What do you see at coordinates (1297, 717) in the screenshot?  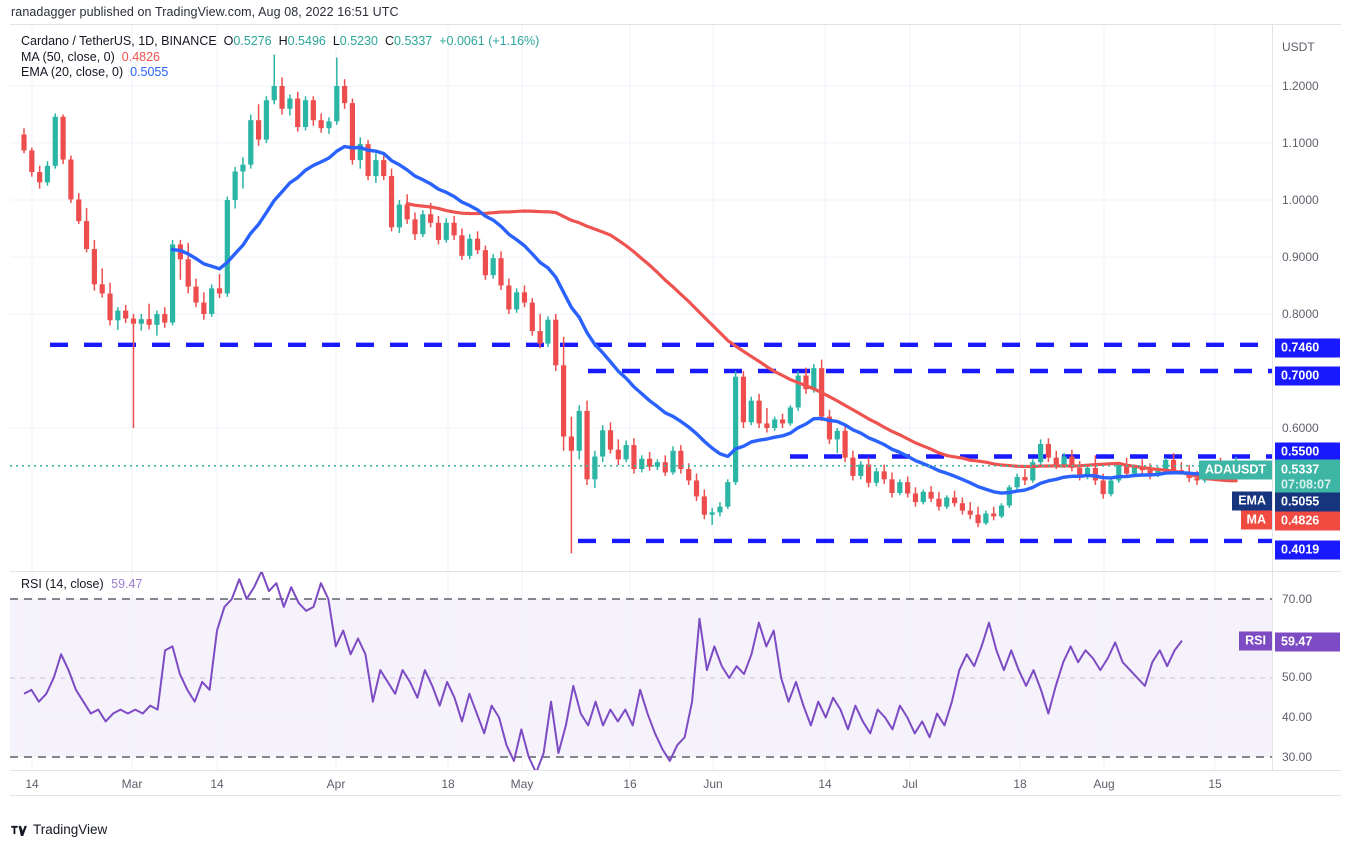 I see `rsi-tick-label: 40.00` at bounding box center [1297, 717].